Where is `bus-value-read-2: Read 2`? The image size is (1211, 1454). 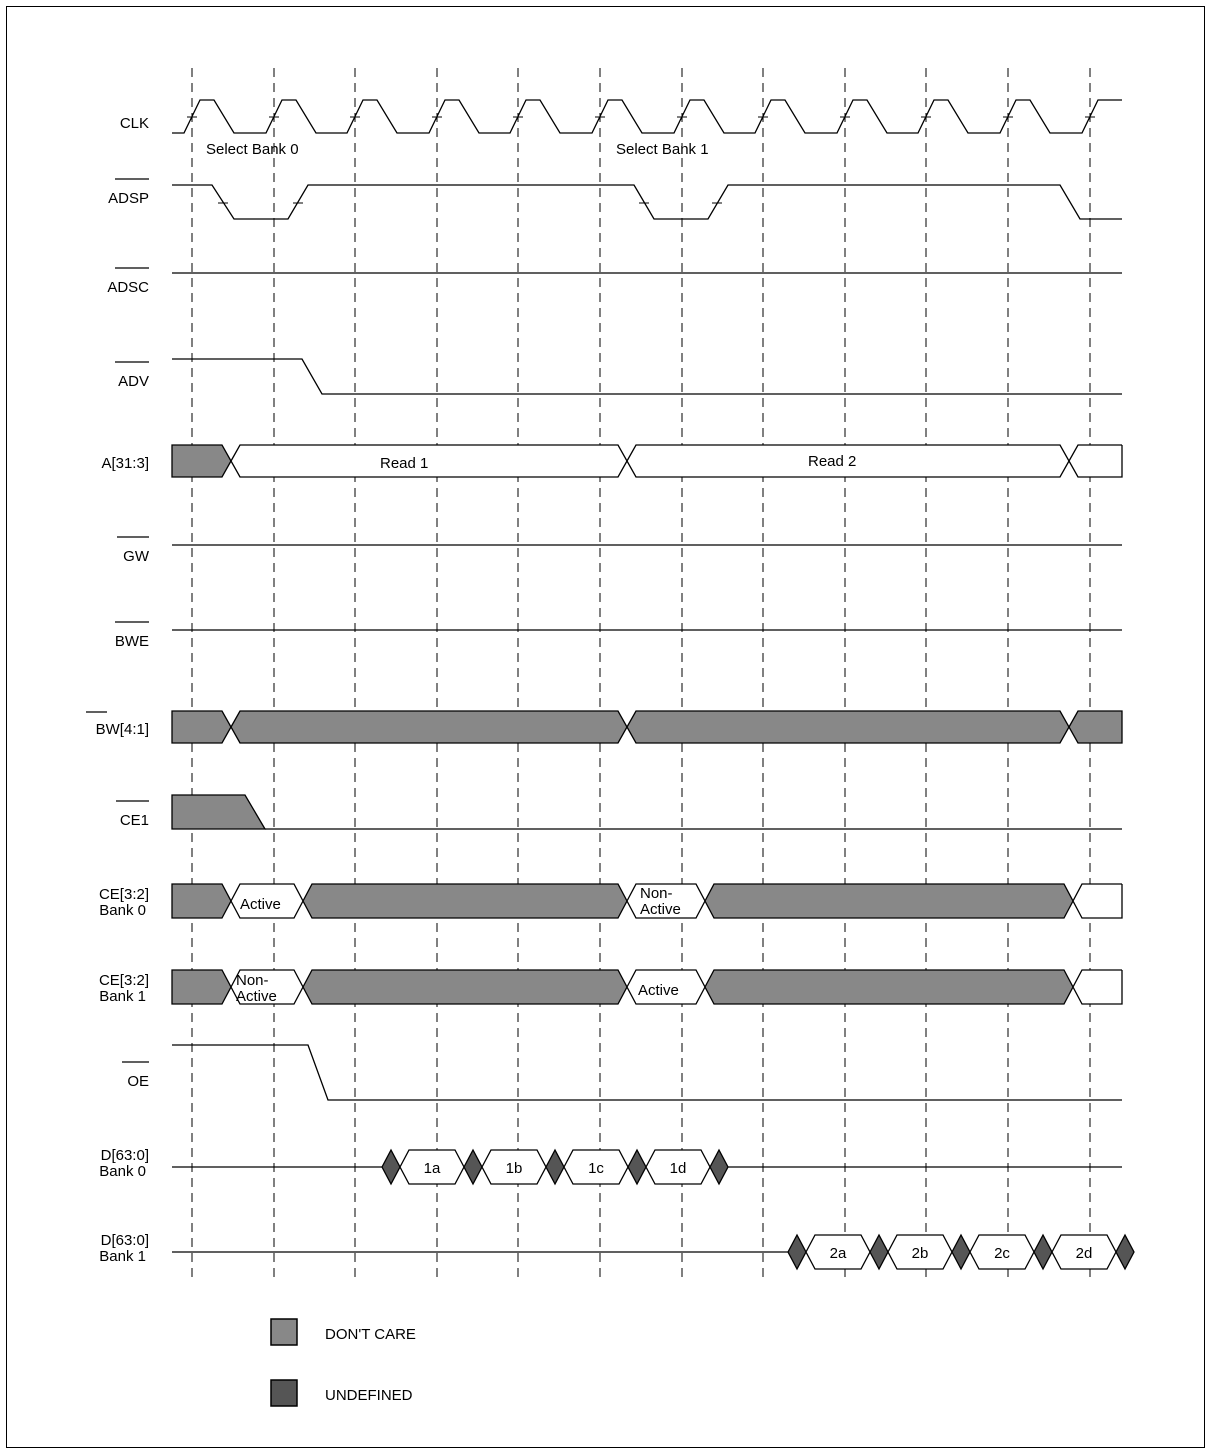
bus-value-read-2: Read 2 is located at coordinates (832, 461).